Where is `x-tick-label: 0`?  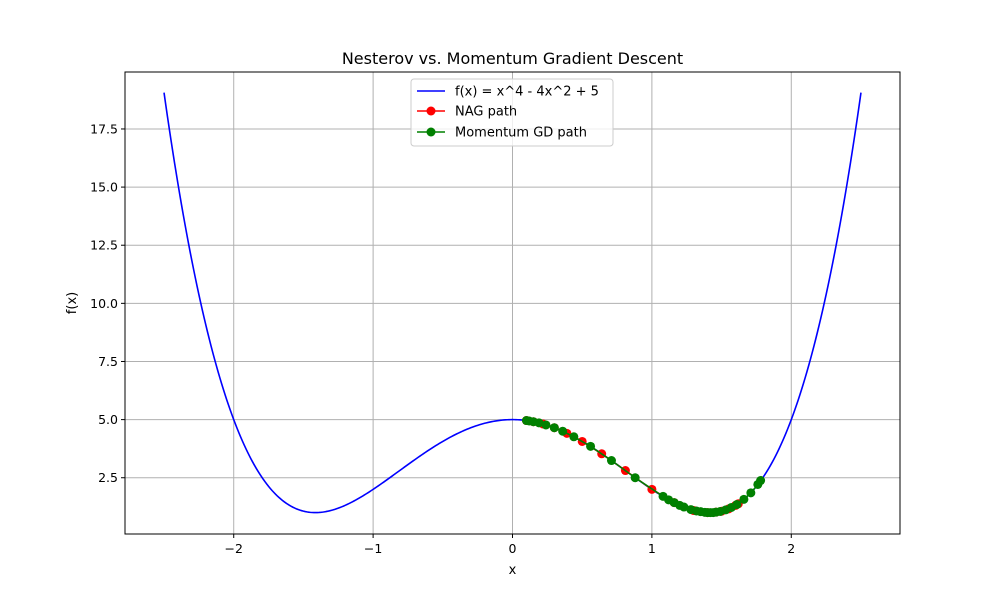
x-tick-label: 0 is located at coordinates (513, 548).